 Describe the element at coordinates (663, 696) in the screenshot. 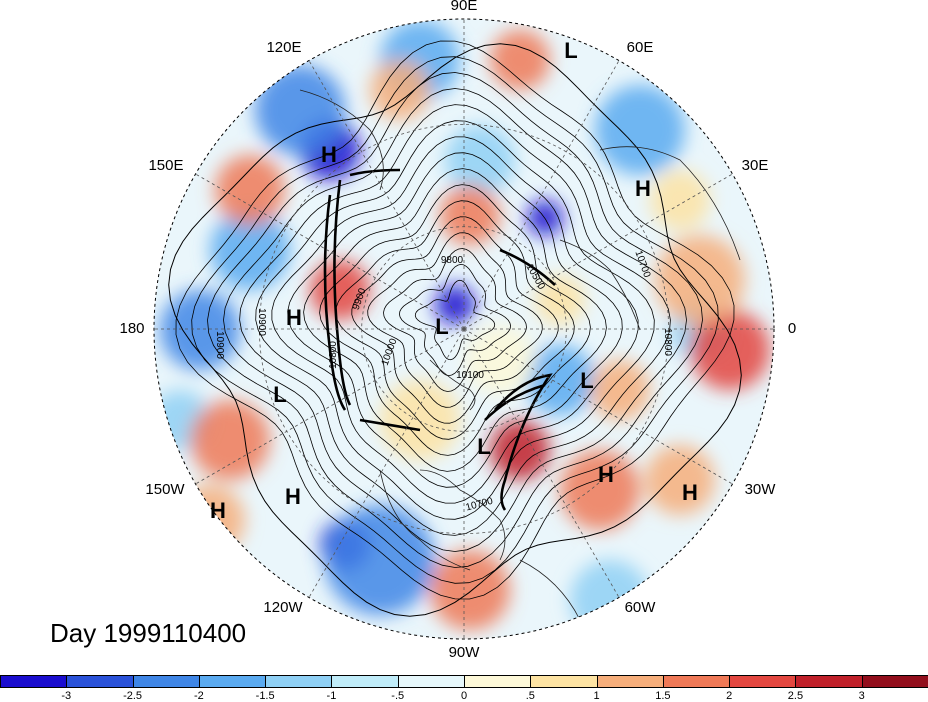

I see `colorbar-tick-label: 1.5` at that location.